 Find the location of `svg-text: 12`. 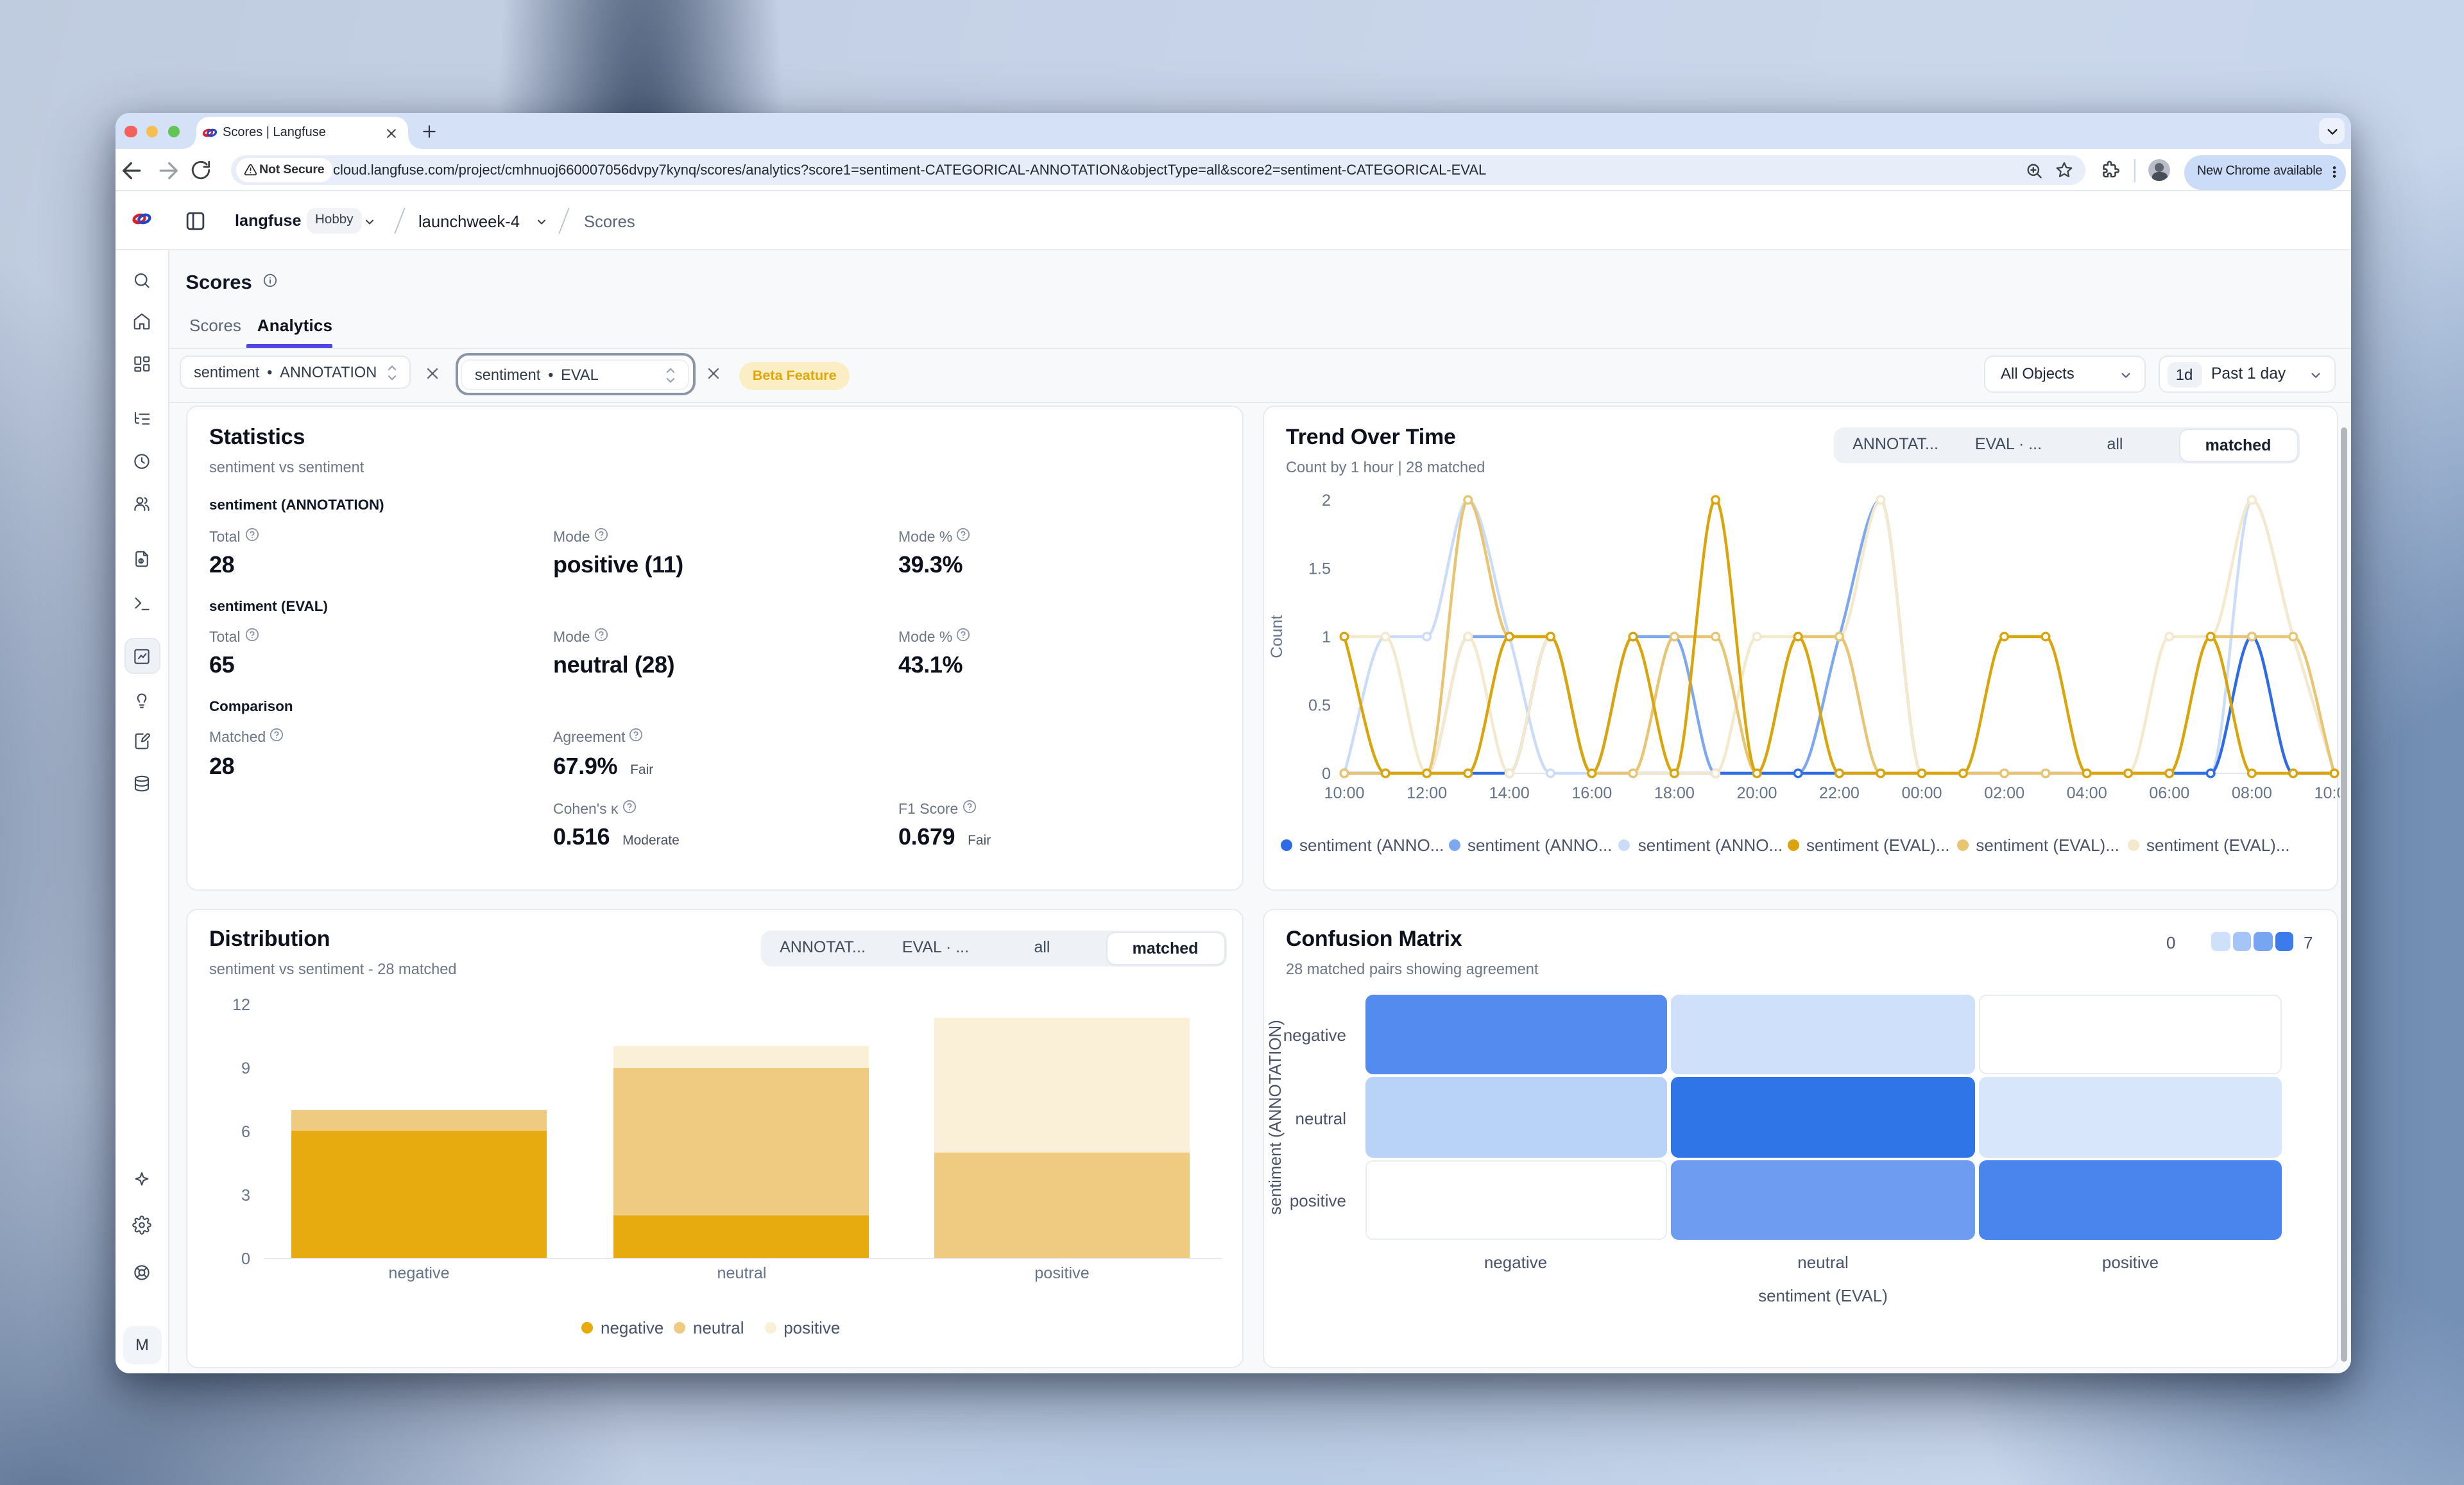

svg-text: 12 is located at coordinates (241, 1004).